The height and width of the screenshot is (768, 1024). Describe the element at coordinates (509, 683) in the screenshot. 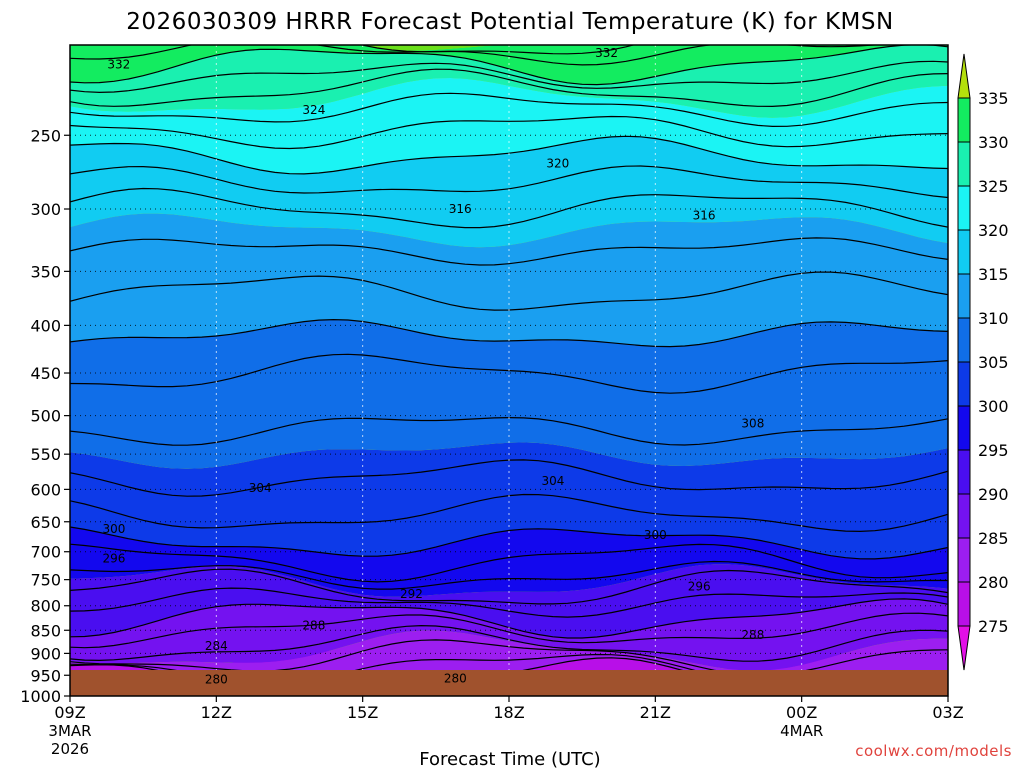

I see `surface-ground` at that location.